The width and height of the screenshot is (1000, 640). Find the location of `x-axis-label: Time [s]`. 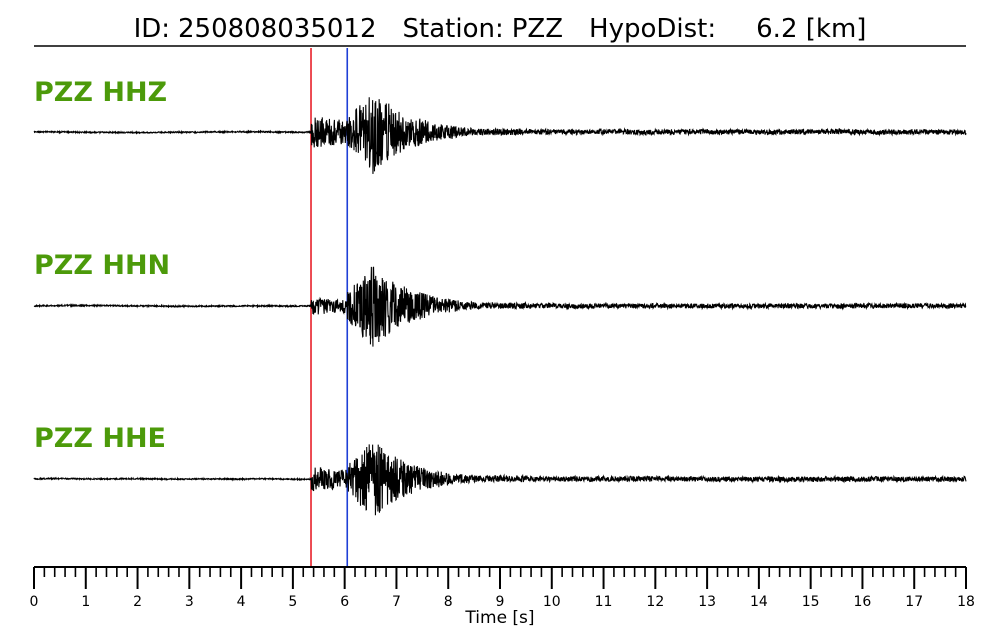

x-axis-label: Time [s] is located at coordinates (499, 618).